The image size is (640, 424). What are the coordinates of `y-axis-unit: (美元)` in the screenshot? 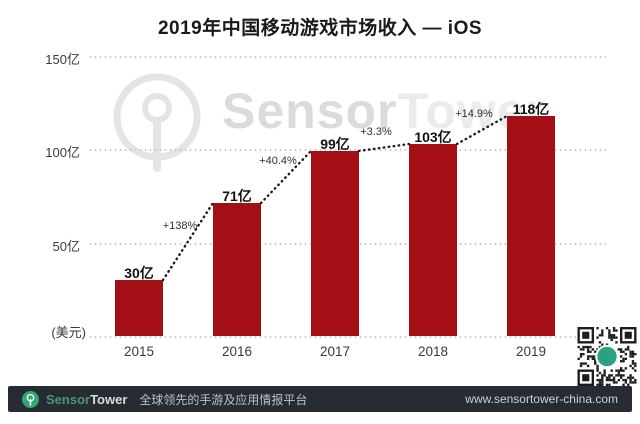 It's located at (68, 332).